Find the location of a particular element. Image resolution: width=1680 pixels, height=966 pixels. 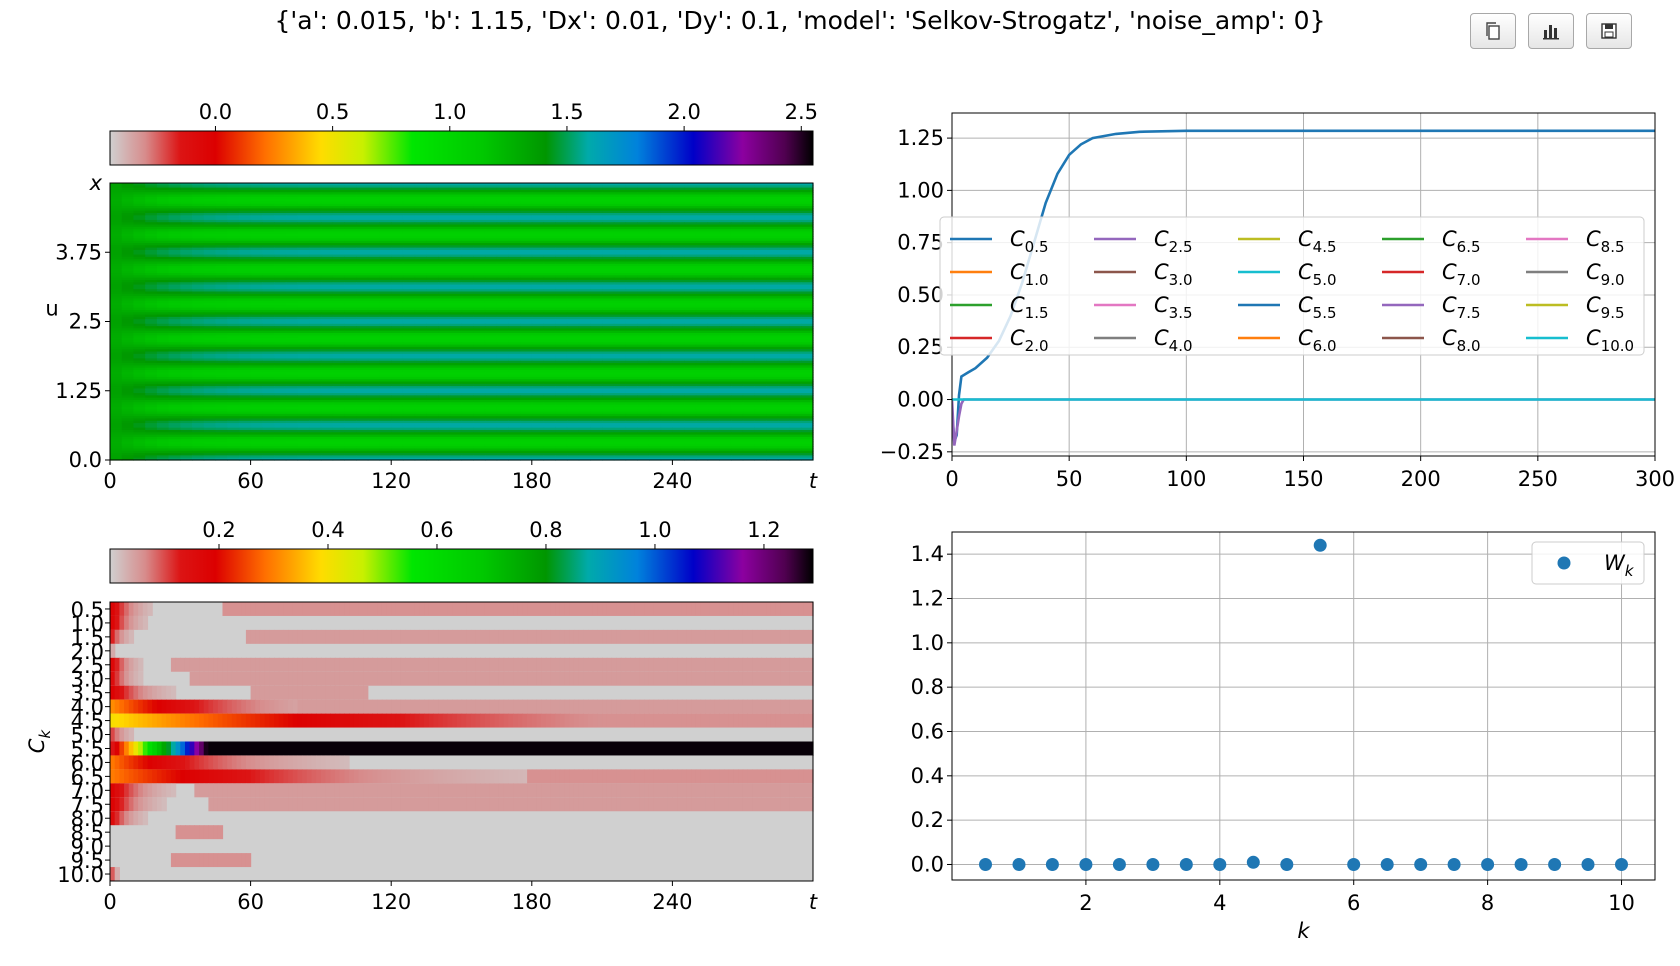

chart-button is located at coordinates (1551, 31).